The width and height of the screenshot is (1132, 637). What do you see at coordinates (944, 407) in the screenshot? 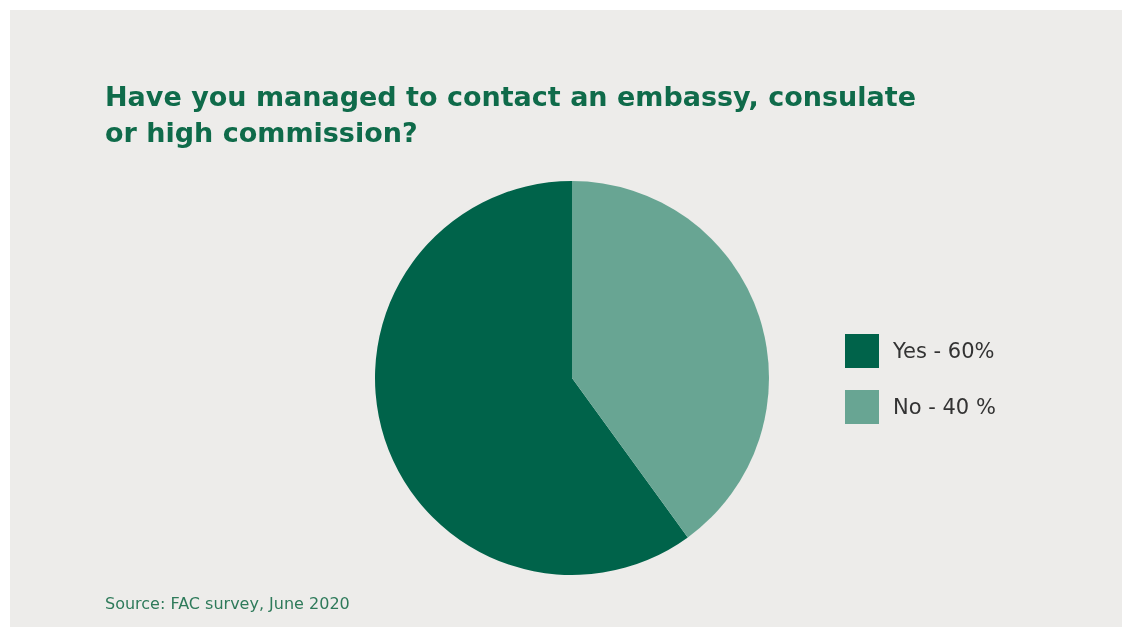
I see `legend-label: No - 40 %` at bounding box center [944, 407].